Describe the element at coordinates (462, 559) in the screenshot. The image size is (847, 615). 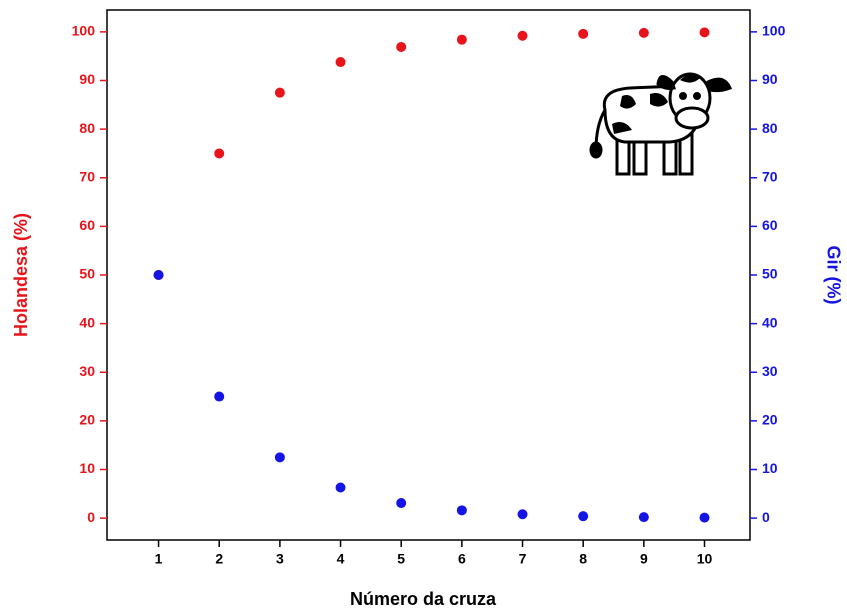
I see `x-tick-label: 6` at that location.